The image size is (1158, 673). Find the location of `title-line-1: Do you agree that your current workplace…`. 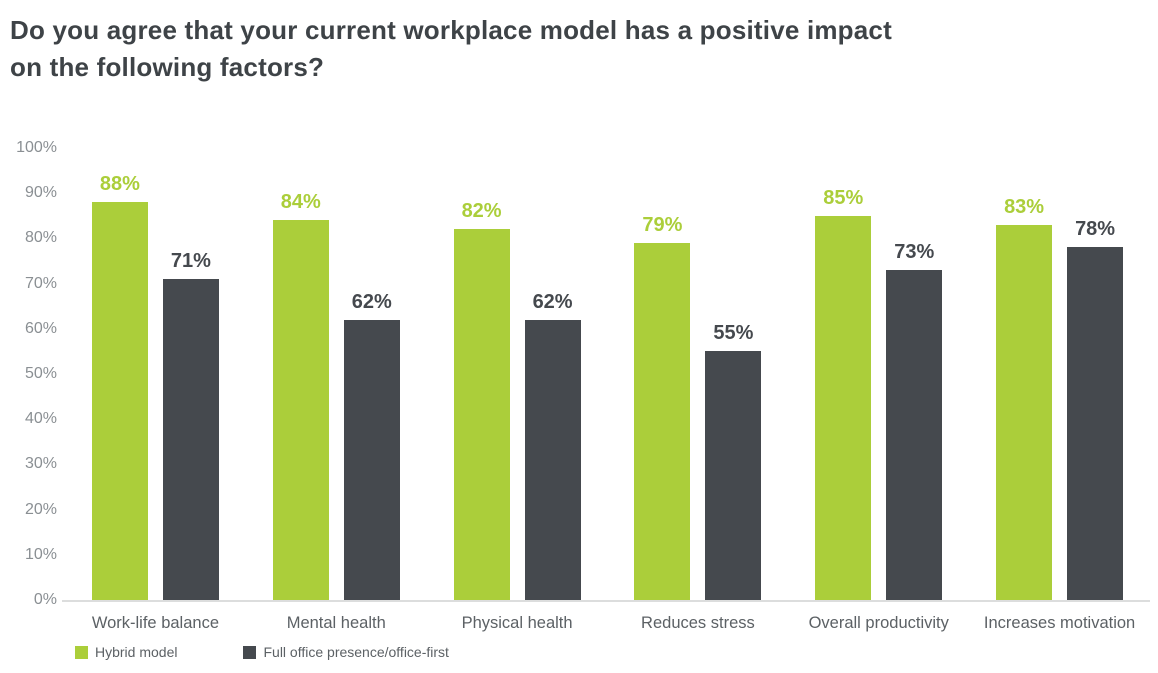

title-line-1: Do you agree that your current workplace… is located at coordinates (451, 30).